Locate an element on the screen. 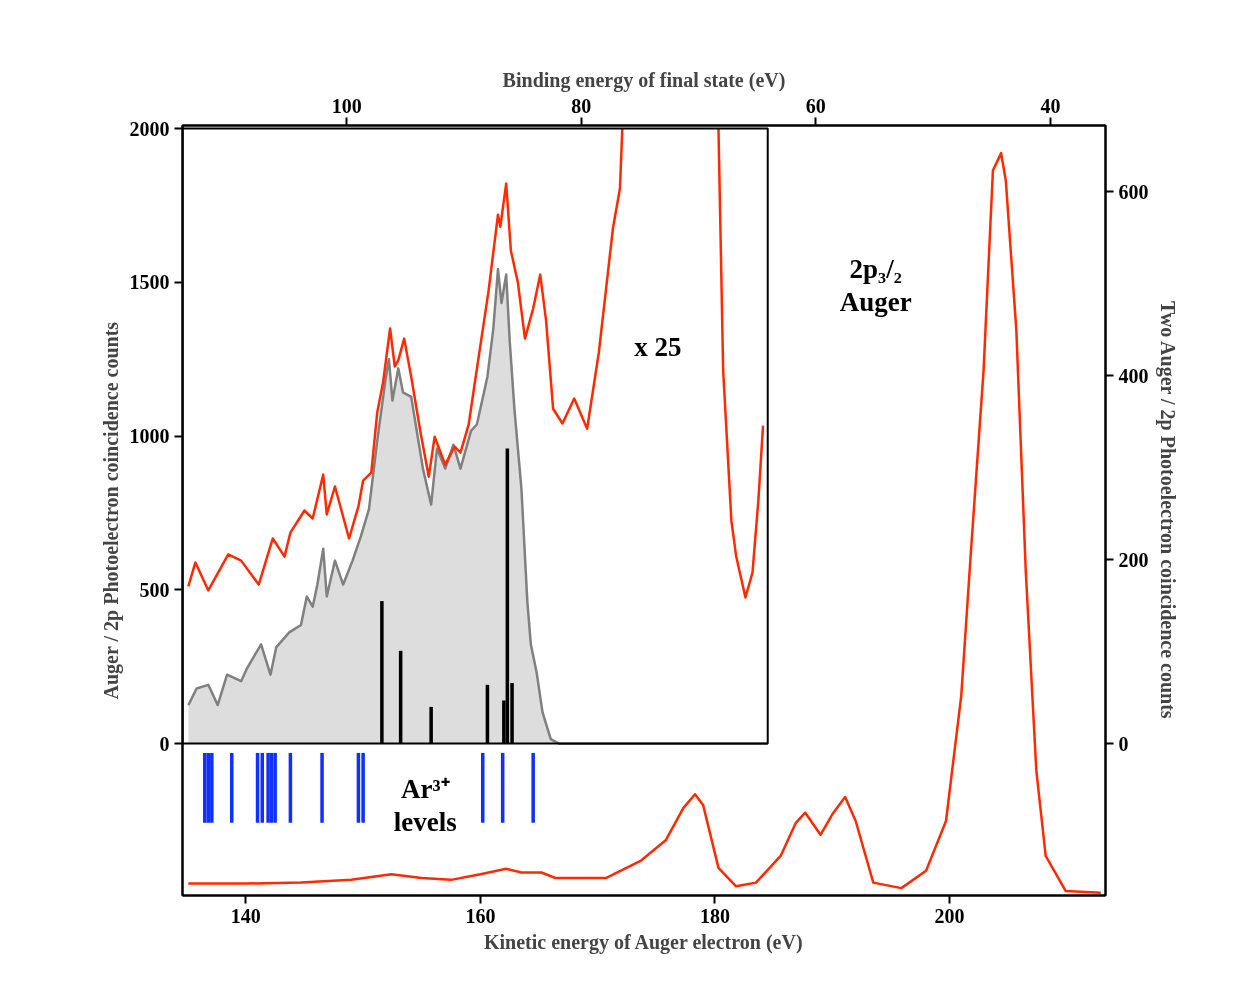 Image resolution: width=1255 pixels, height=1006 pixels. y2-tick-label: 200 is located at coordinates (1133, 559).